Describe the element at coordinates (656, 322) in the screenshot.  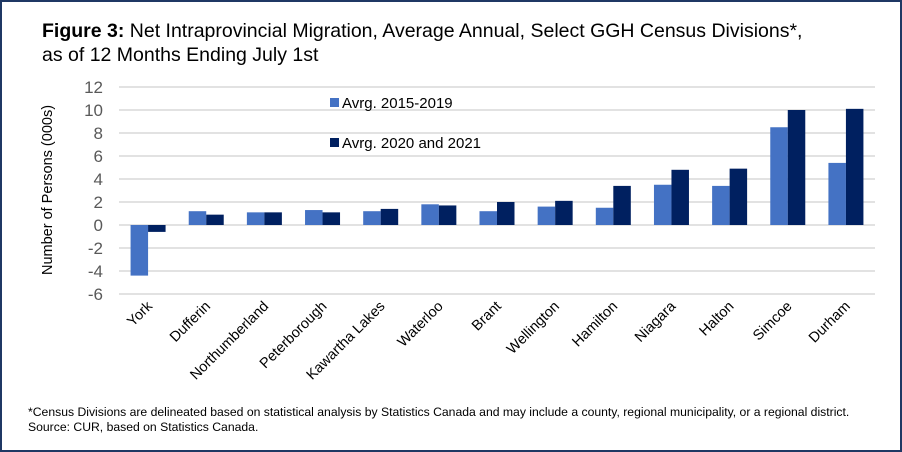
I see `x-tick-label: Niagara` at that location.